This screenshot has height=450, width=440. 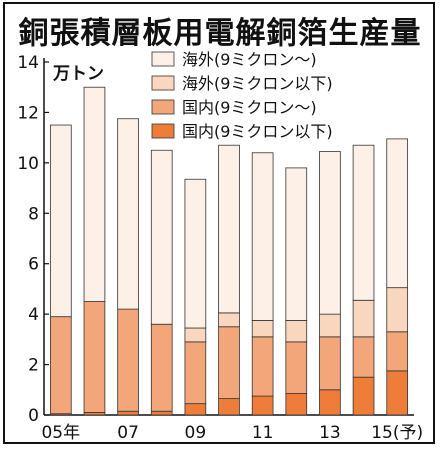 I want to click on legend-label: 海外(9ミクロン〜), so click(x=249, y=59).